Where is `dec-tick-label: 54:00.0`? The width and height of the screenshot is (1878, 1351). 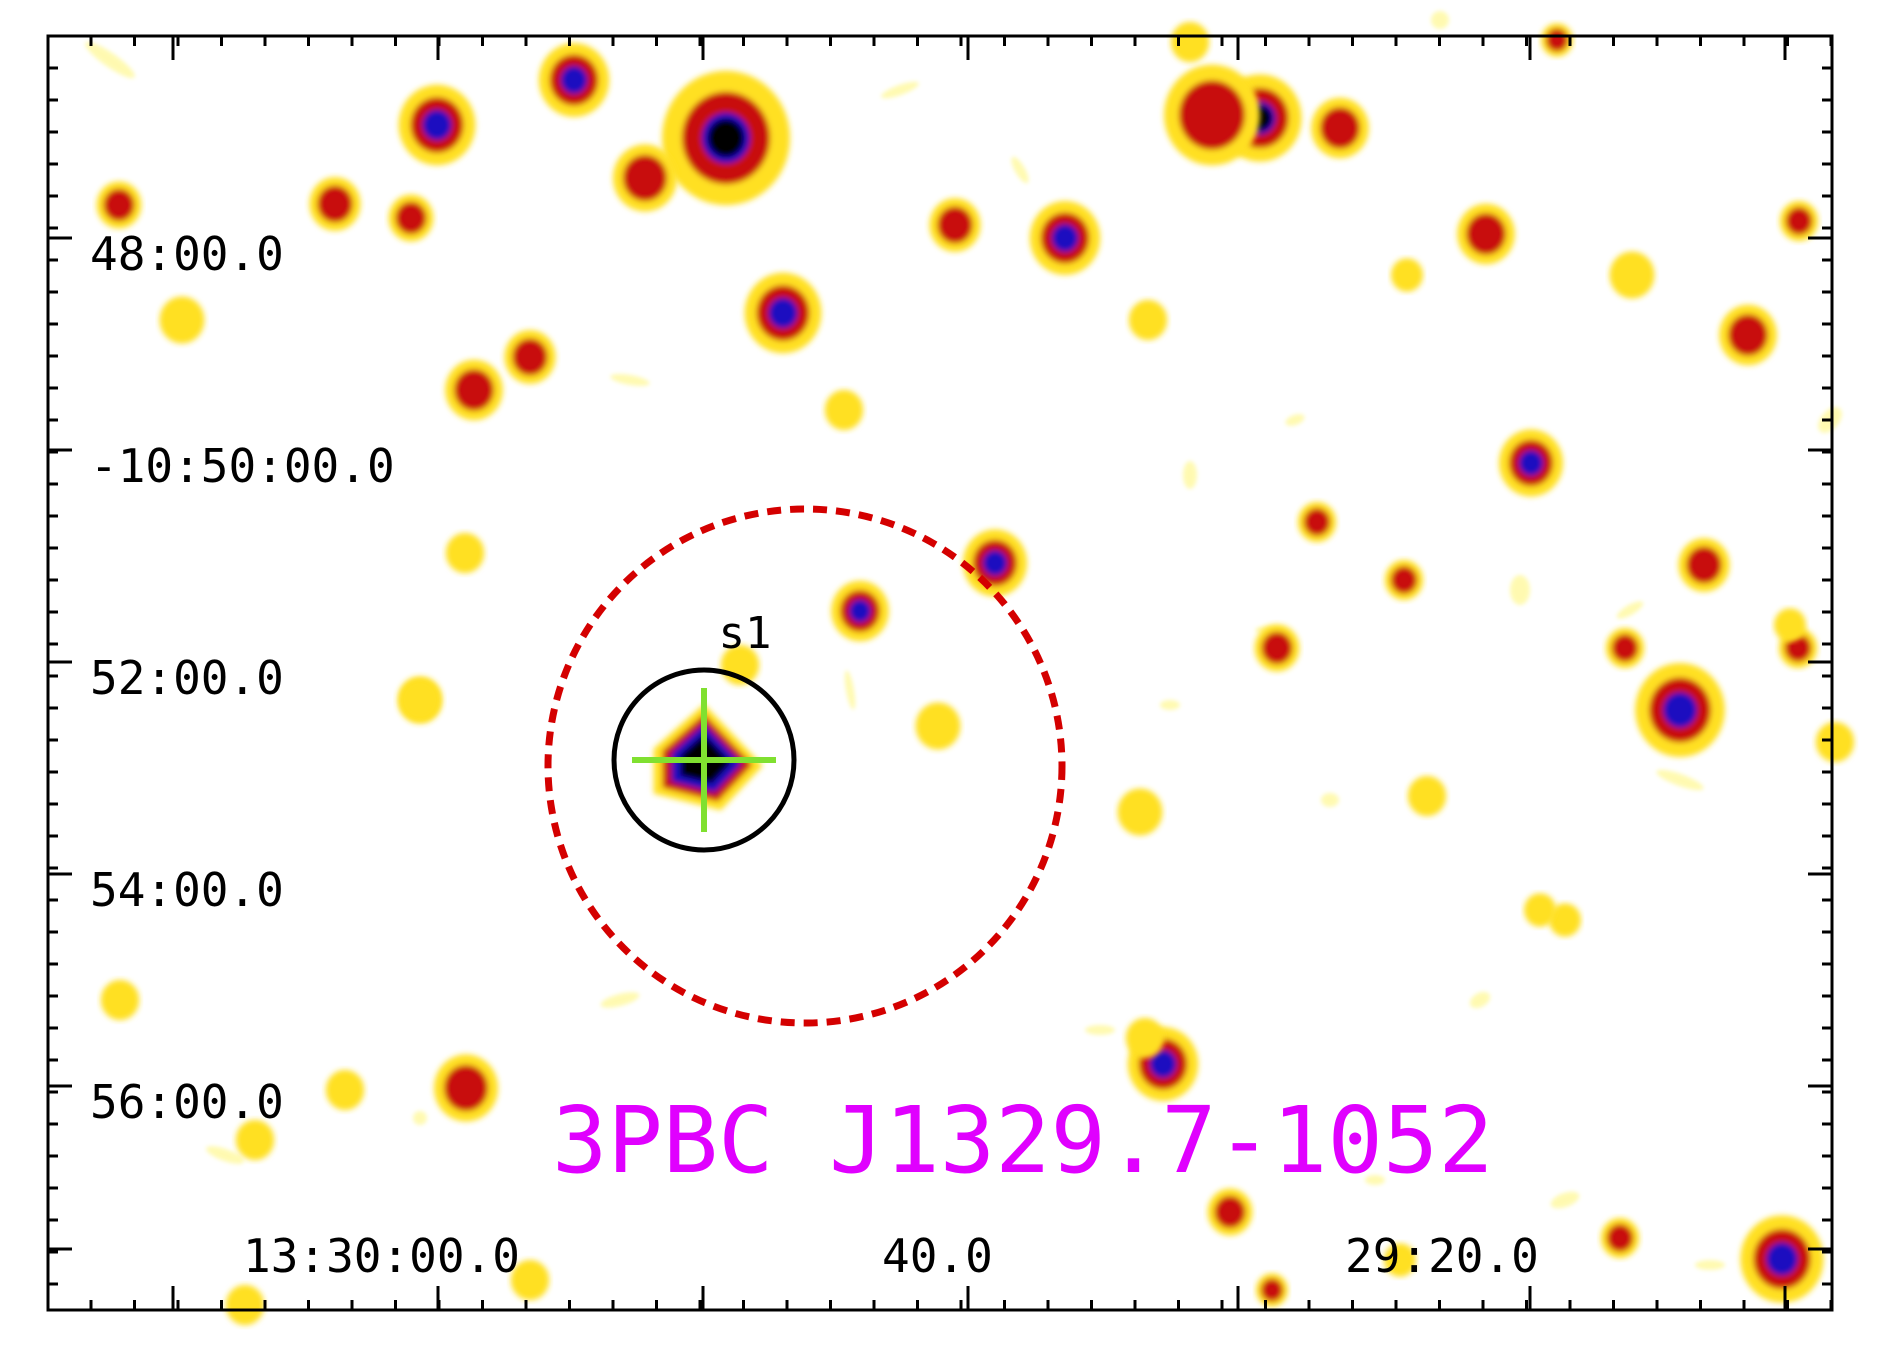
dec-tick-label: 54:00.0 is located at coordinates (187, 890).